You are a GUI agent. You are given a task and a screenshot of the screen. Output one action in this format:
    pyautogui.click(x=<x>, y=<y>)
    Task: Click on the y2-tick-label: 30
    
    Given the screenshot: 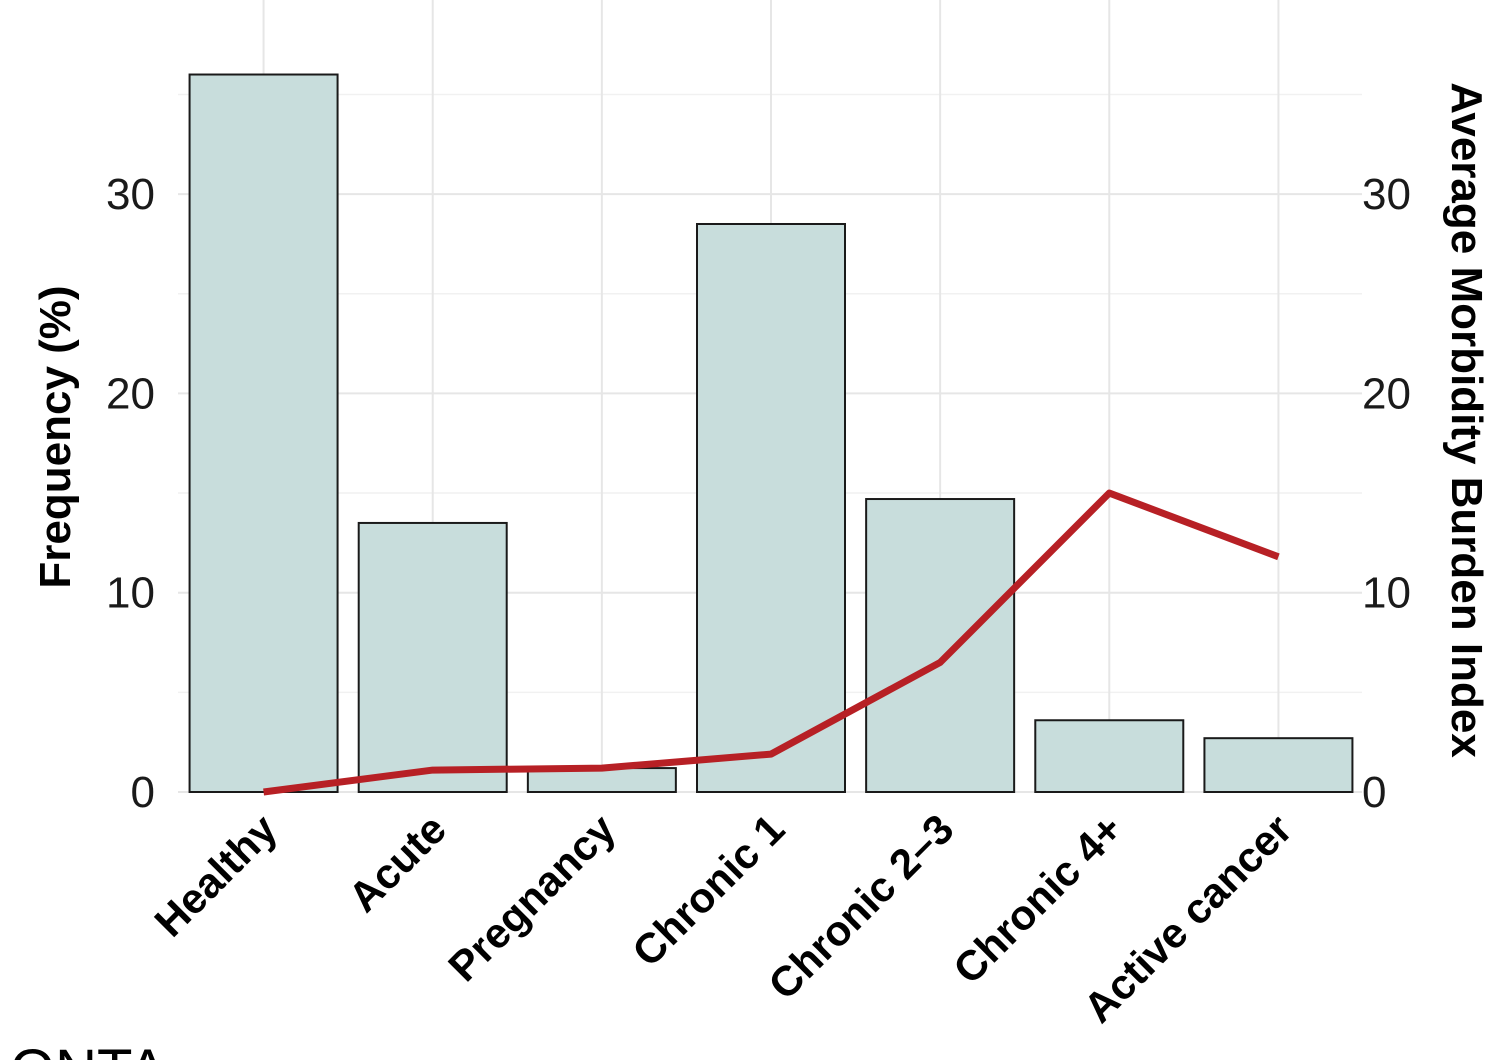 What is the action you would take?
    pyautogui.click(x=1386, y=194)
    